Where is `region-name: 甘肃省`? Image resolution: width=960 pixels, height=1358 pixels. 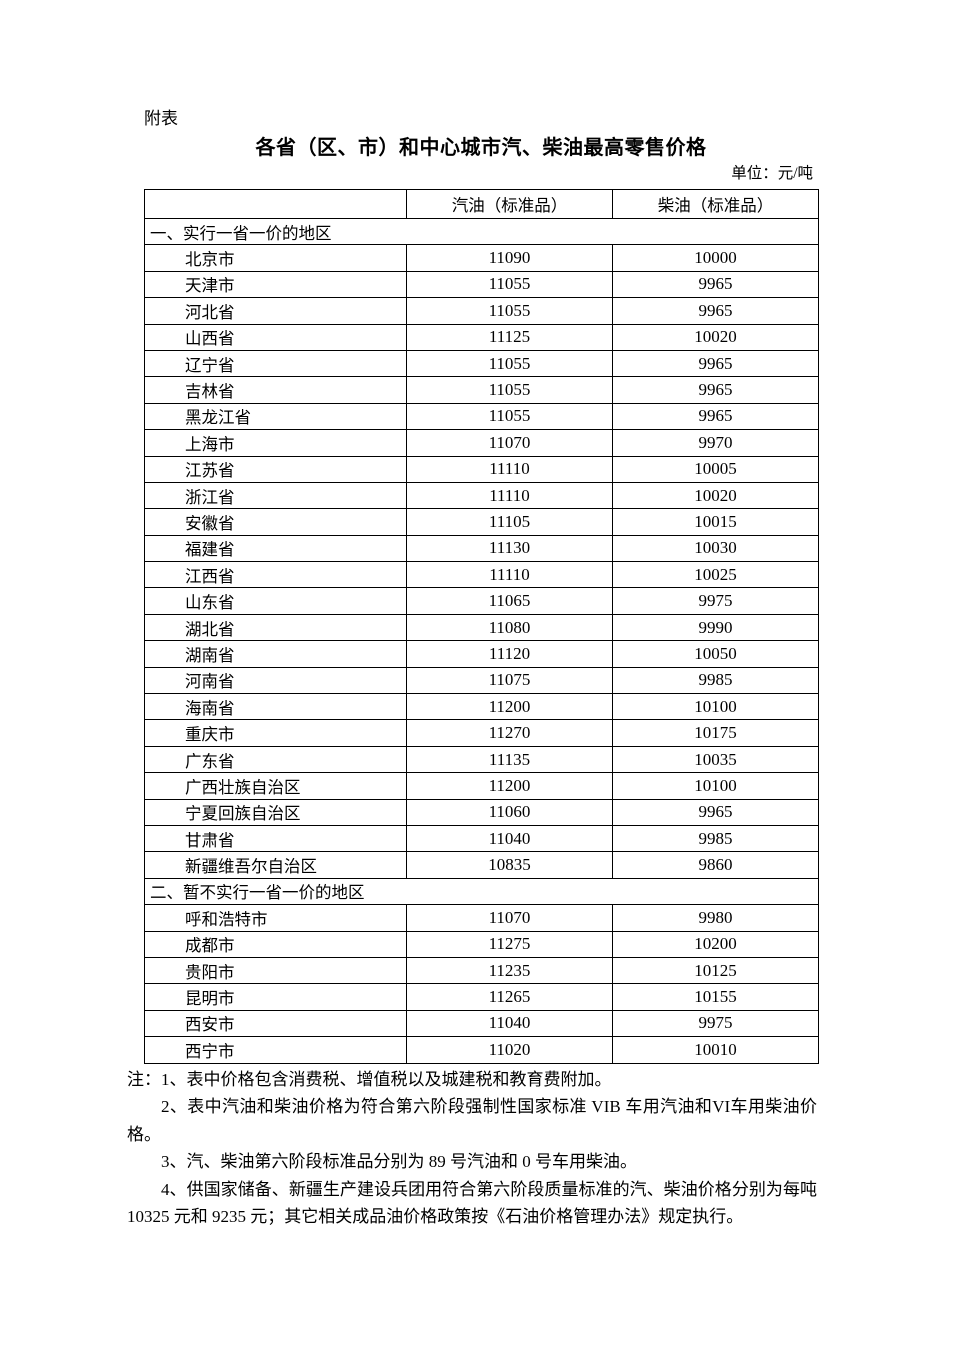
region-name: 甘肃省 is located at coordinates (275, 838).